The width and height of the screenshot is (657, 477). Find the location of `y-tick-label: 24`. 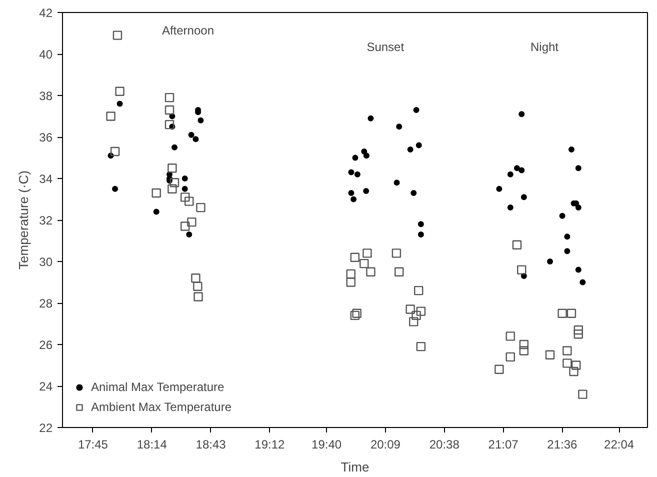

y-tick-label: 24 is located at coordinates (46, 387).